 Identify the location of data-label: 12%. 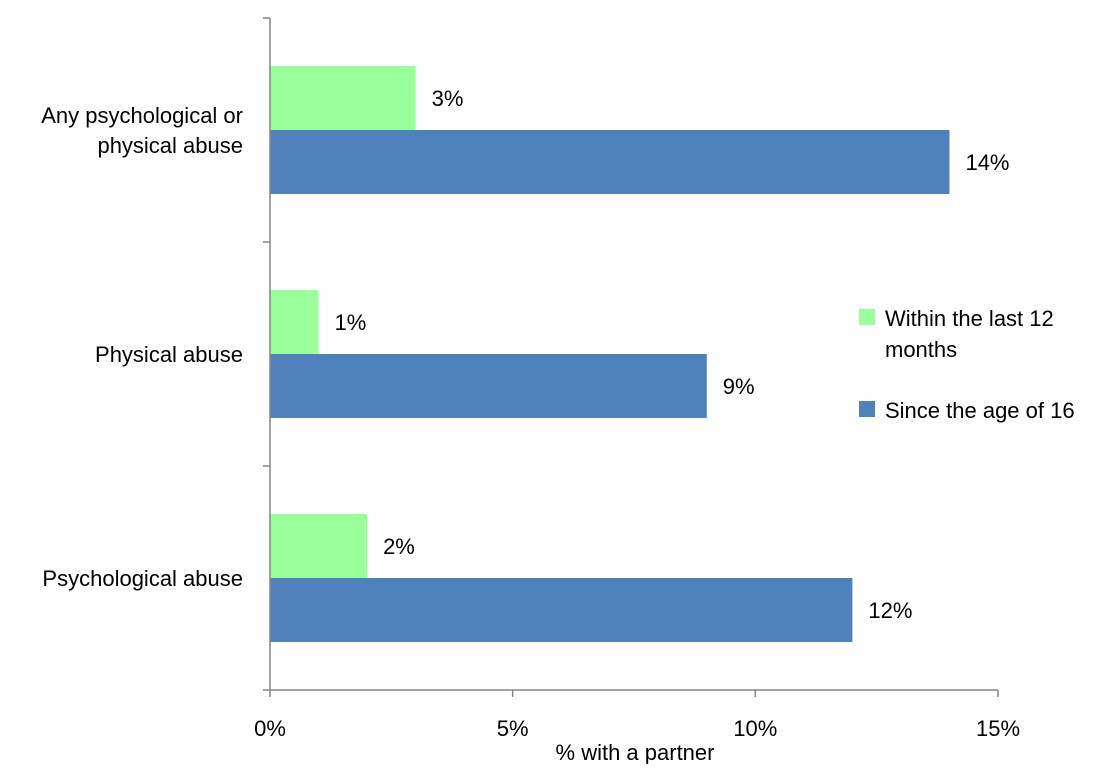
(890, 610).